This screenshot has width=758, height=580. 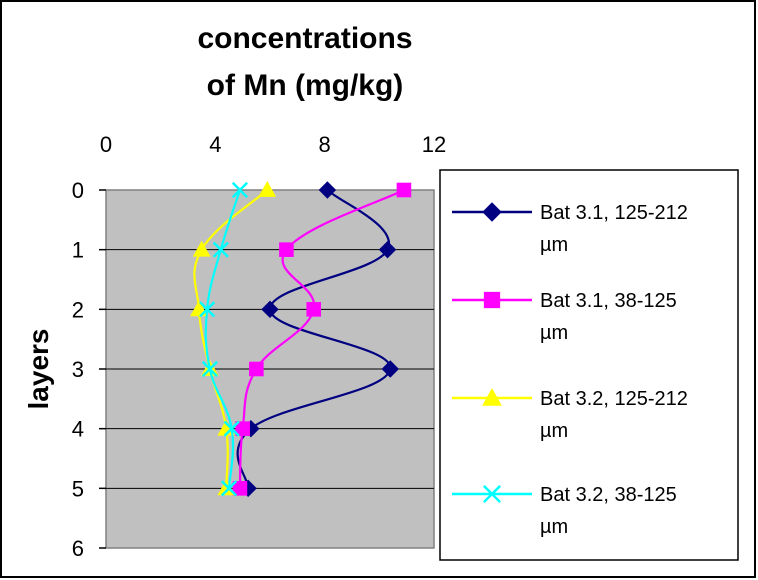 What do you see at coordinates (325, 144) in the screenshot?
I see `x-tick-label: 8` at bounding box center [325, 144].